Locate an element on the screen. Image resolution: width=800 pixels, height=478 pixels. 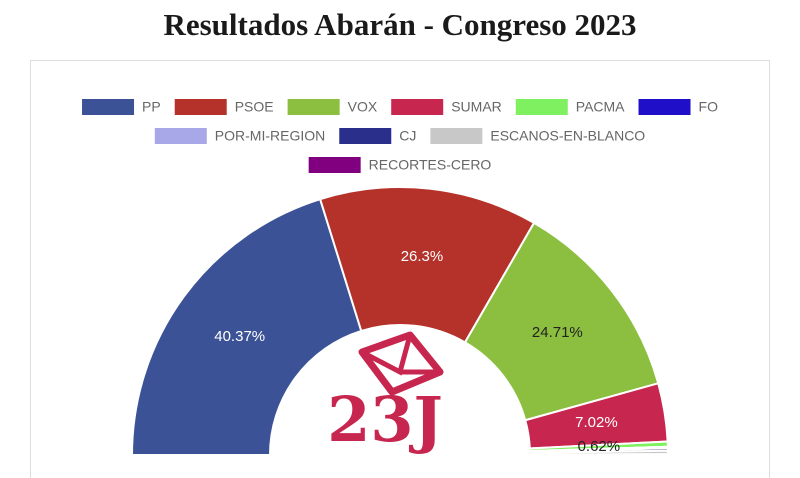
legend-label: CJ is located at coordinates (407, 136).